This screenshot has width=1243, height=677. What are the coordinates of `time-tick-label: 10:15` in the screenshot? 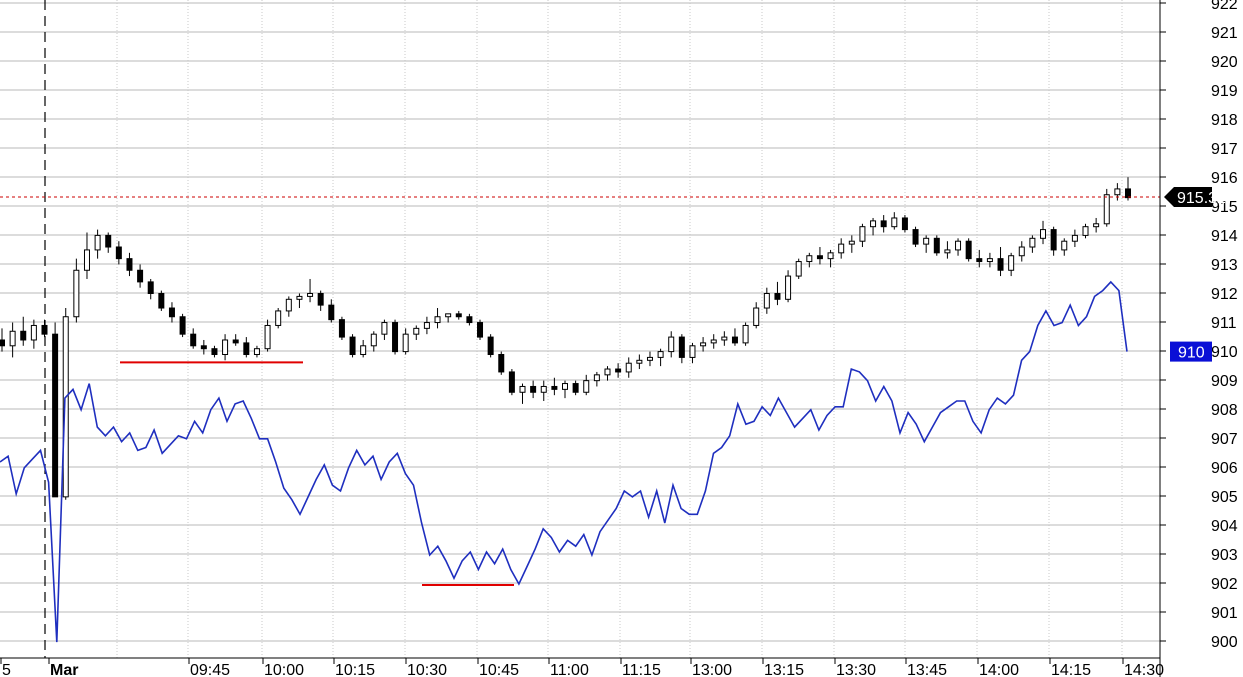 It's located at (355, 669).